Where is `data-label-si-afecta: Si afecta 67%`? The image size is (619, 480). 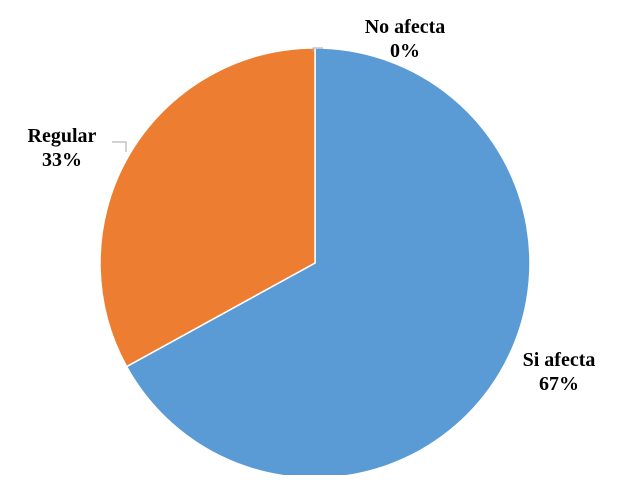
data-label-si-afecta: Si afecta 67% is located at coordinates (559, 372).